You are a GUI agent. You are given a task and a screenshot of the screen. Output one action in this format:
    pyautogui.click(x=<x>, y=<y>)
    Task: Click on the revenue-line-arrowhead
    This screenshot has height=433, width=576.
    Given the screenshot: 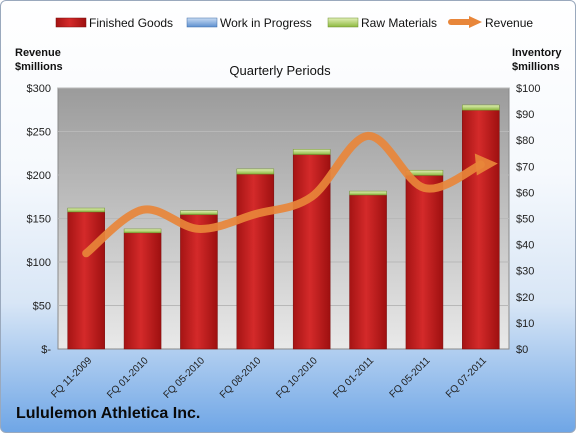 What is the action you would take?
    pyautogui.click(x=486, y=164)
    